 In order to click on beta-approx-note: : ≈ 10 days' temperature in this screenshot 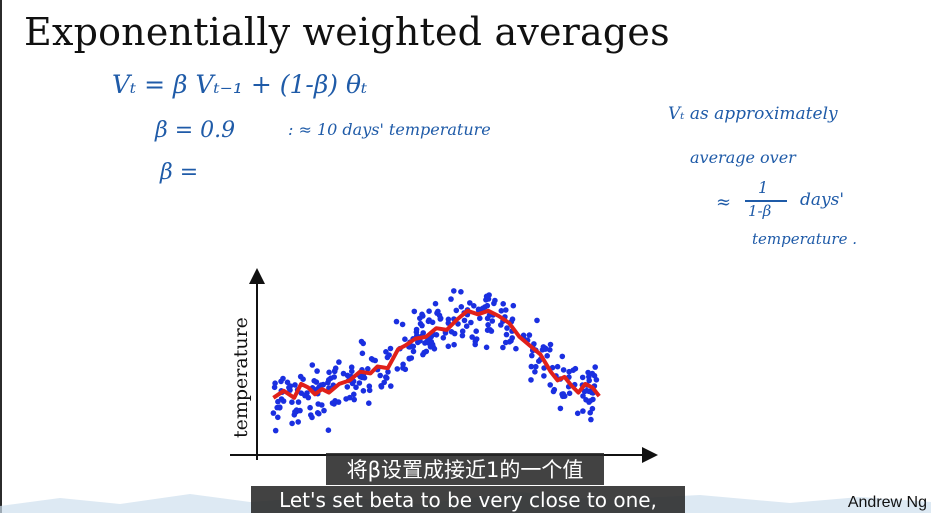, I will do `click(389, 129)`.